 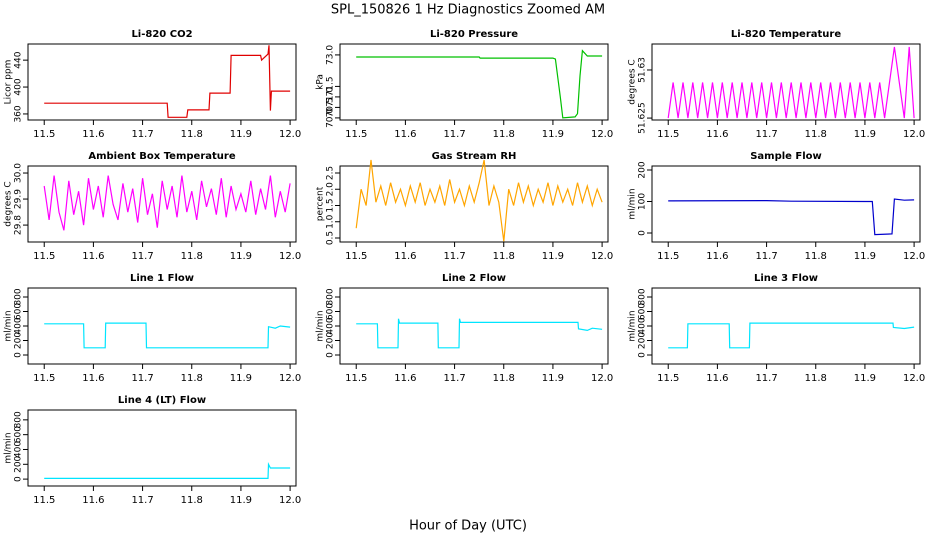 I want to click on panel-title: Line 1 Flow, so click(x=162, y=278).